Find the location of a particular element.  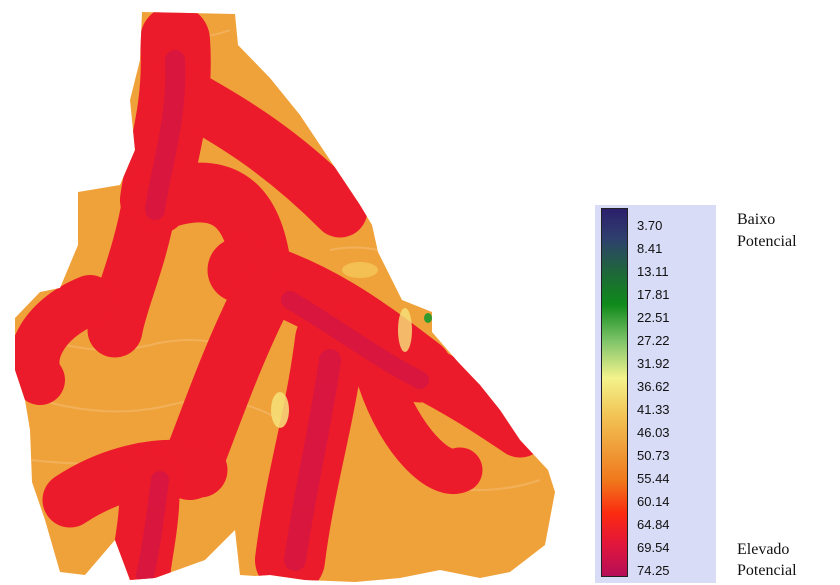

legend-tick: 31.92 is located at coordinates (653, 363).